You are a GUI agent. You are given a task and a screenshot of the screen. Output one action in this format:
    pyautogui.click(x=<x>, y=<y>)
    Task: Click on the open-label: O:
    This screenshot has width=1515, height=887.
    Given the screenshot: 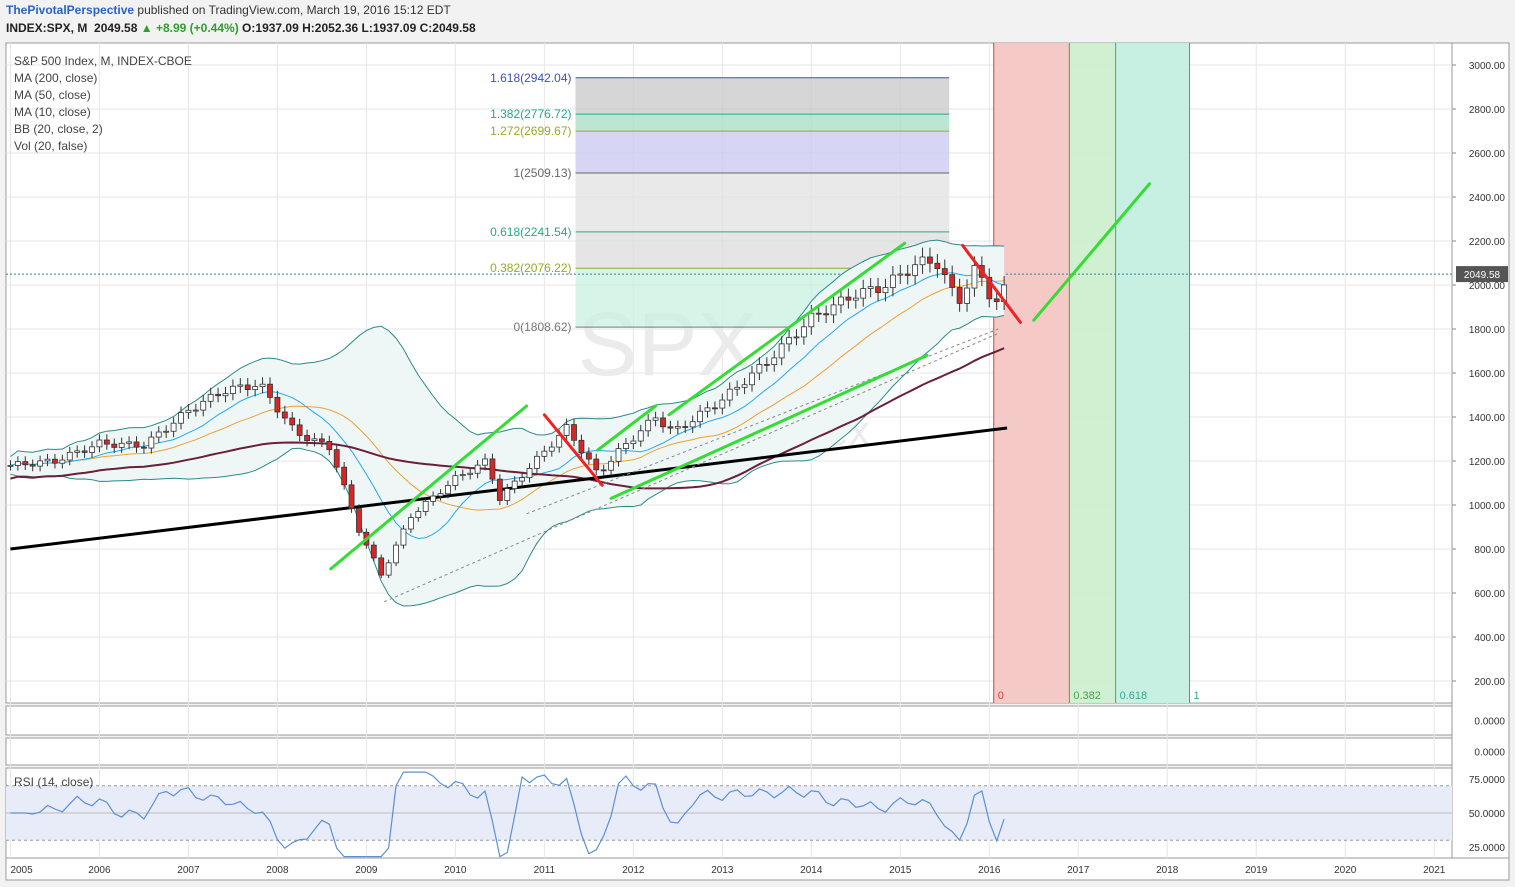 What is the action you would take?
    pyautogui.click(x=249, y=28)
    